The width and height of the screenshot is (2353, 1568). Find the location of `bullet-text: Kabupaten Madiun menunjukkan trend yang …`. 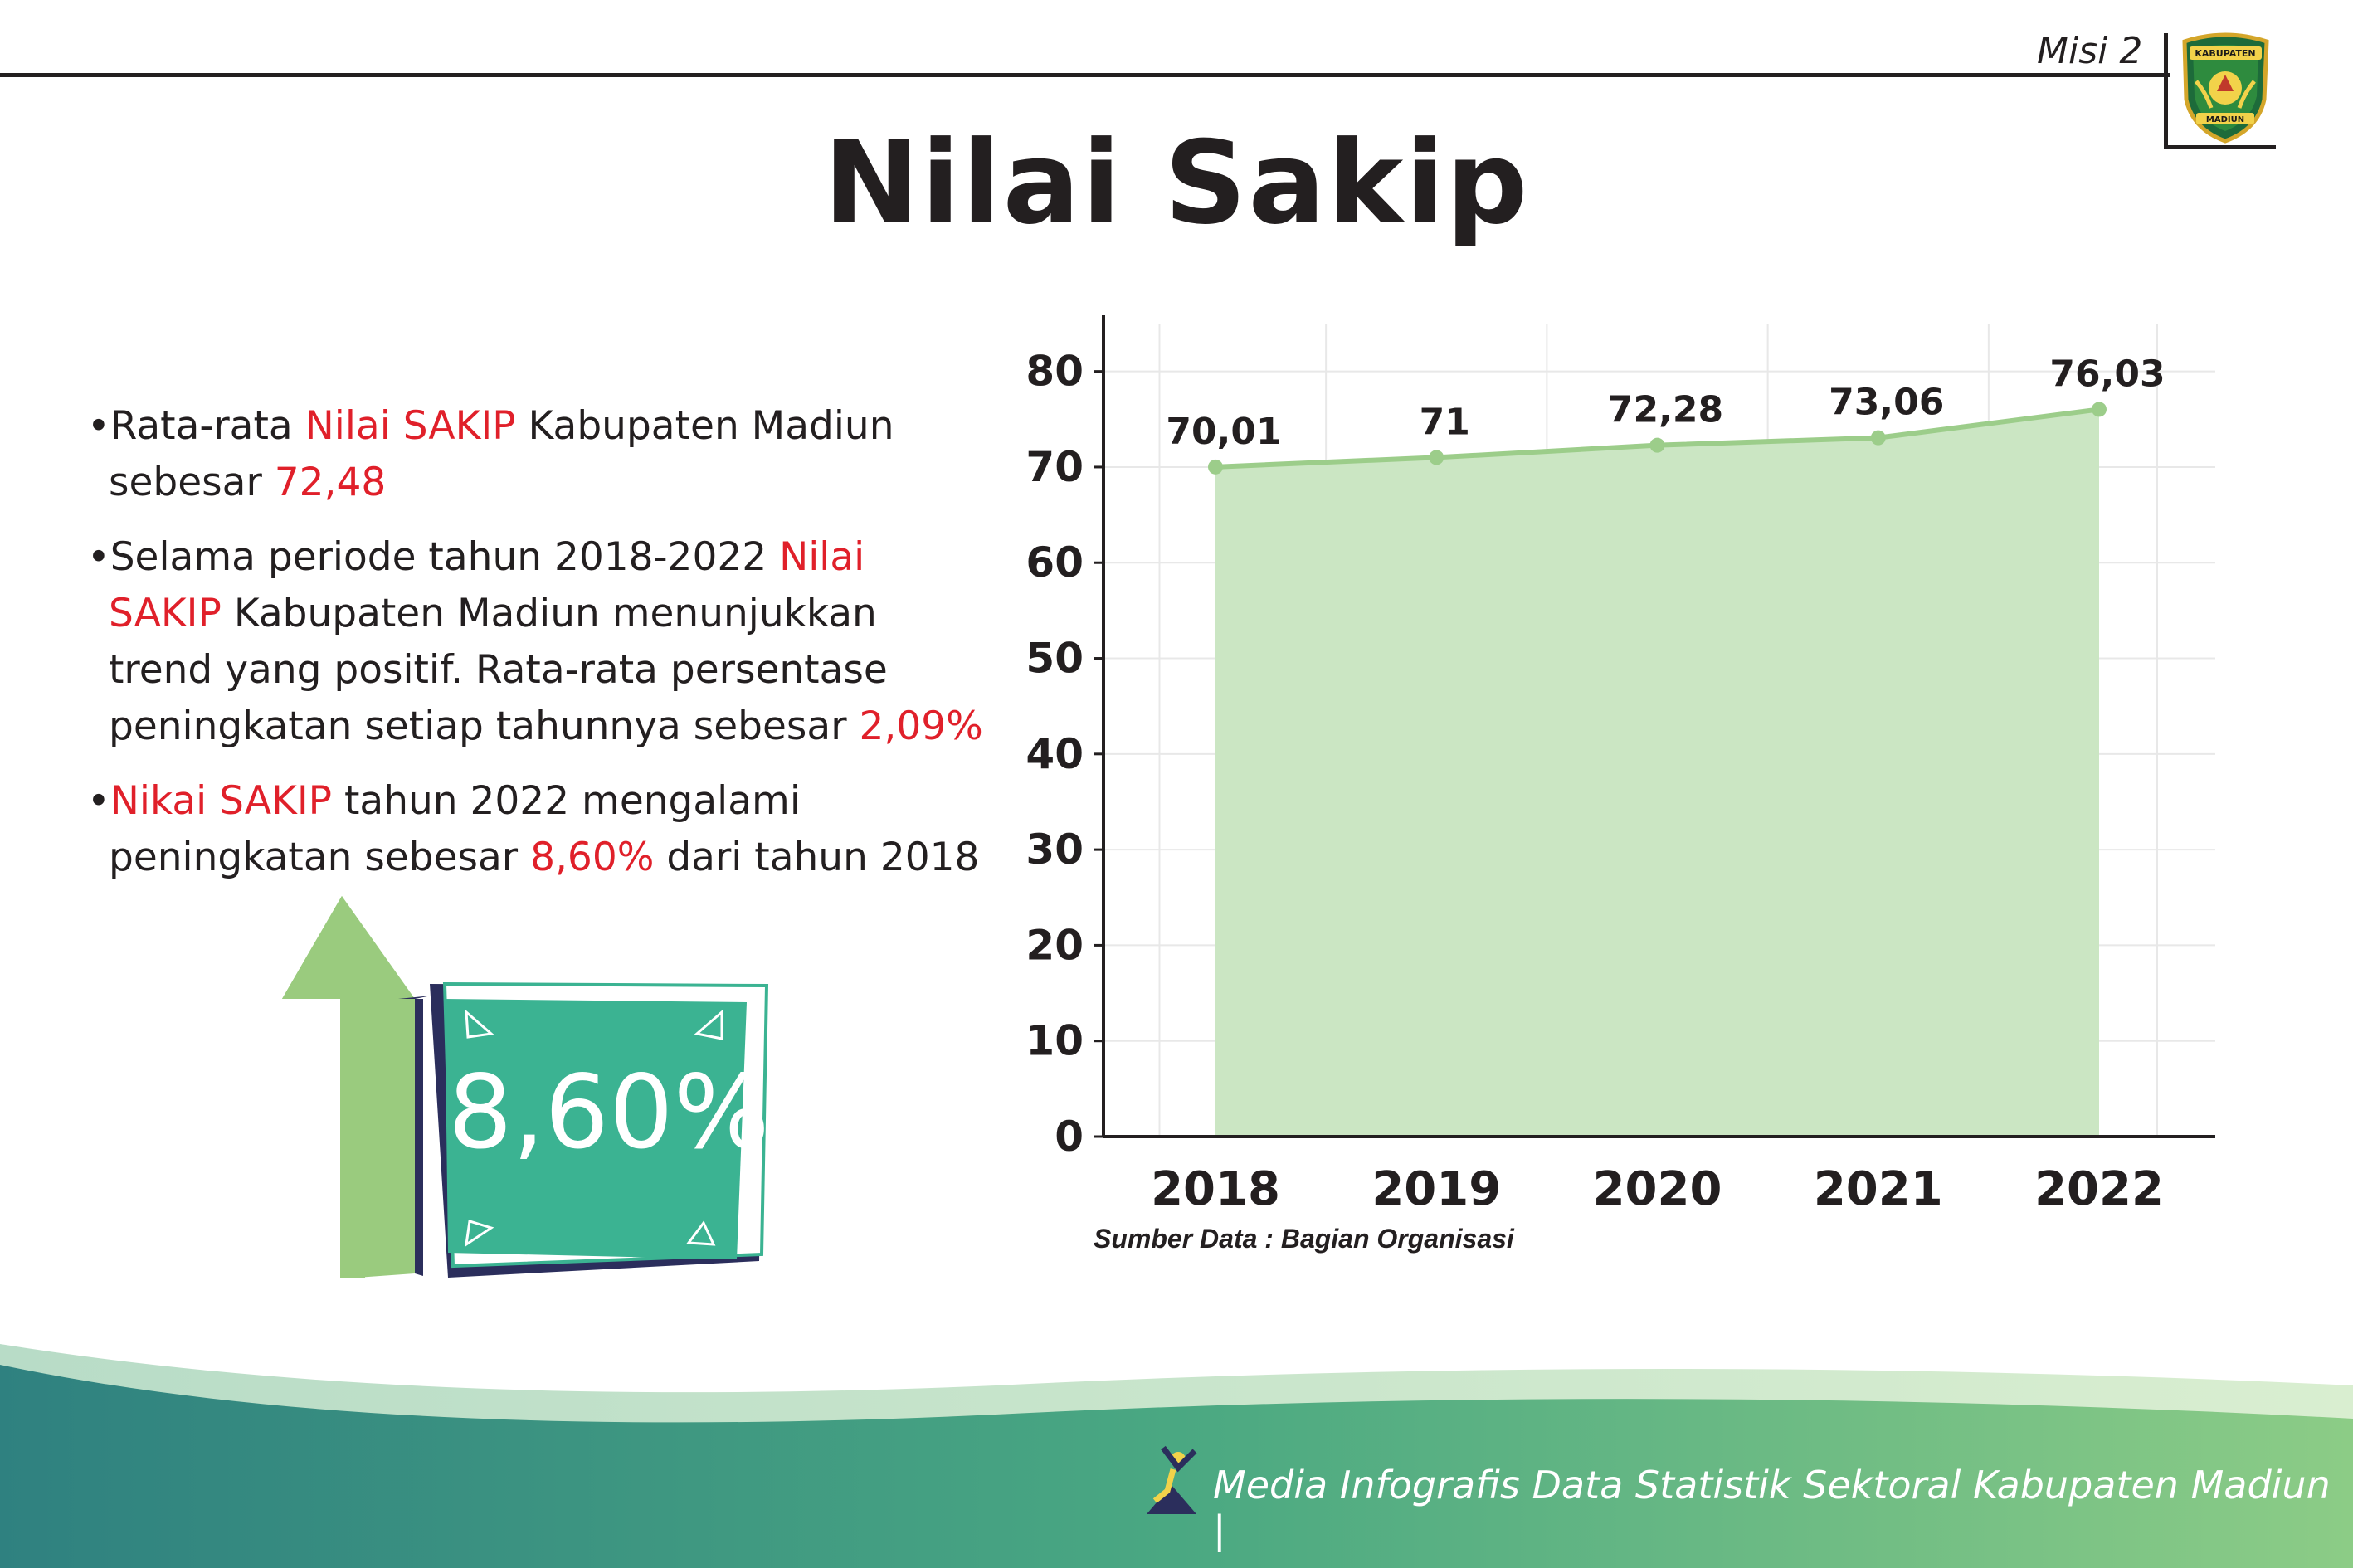

bullet-text: Kabupaten Madiun menunjukkan trend yang … is located at coordinates (498, 670).